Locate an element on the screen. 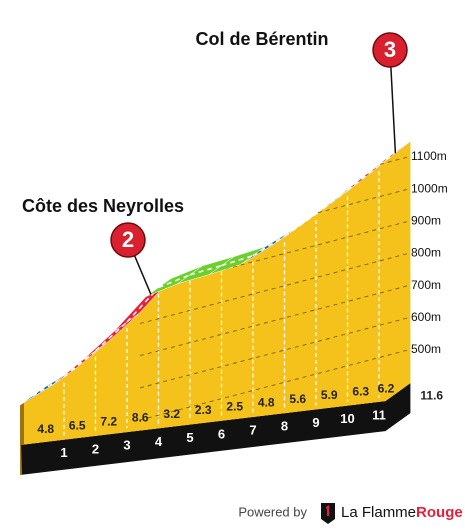 The image size is (465, 530). km-label: 1 is located at coordinates (63, 452).